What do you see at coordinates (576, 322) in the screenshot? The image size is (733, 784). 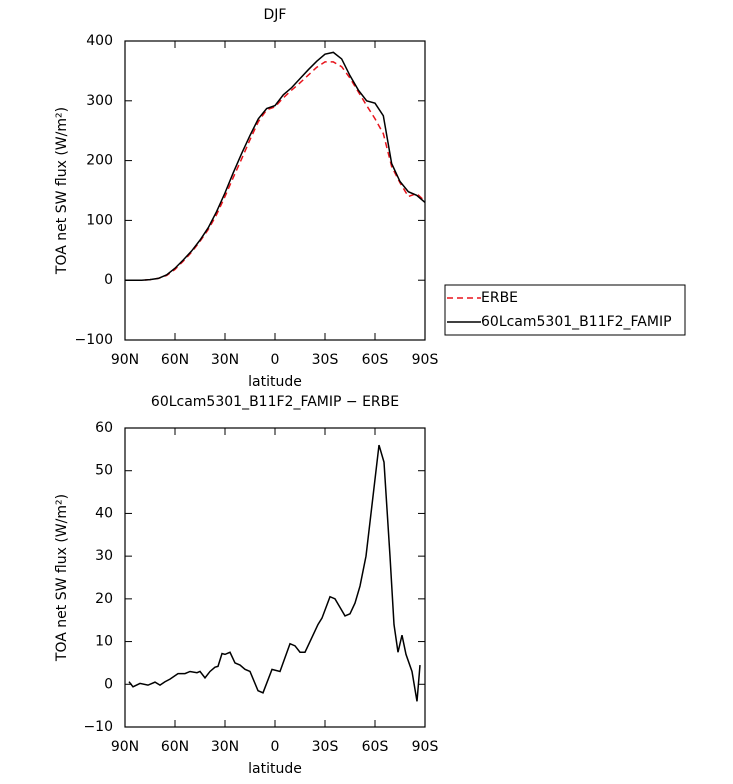 I see `legend-label: 60Lcam5301_B11F2_FAMIP` at bounding box center [576, 322].